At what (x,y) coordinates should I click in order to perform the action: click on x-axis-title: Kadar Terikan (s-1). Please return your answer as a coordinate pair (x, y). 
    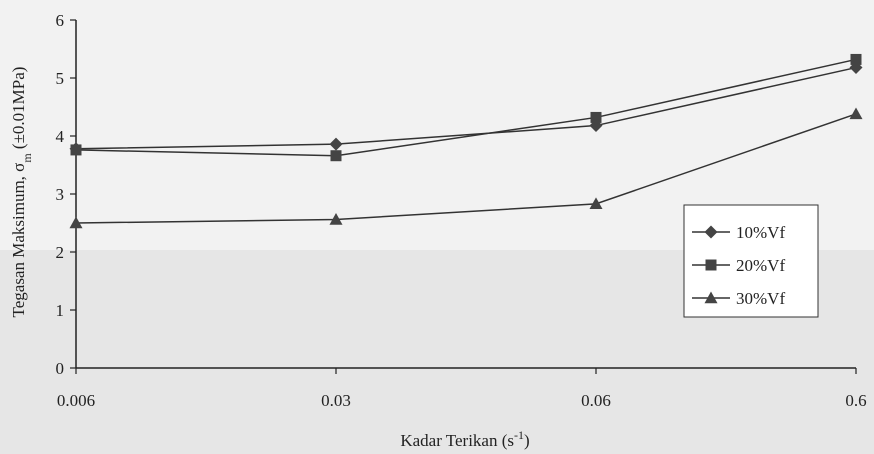
    Looking at the image, I should click on (464, 439).